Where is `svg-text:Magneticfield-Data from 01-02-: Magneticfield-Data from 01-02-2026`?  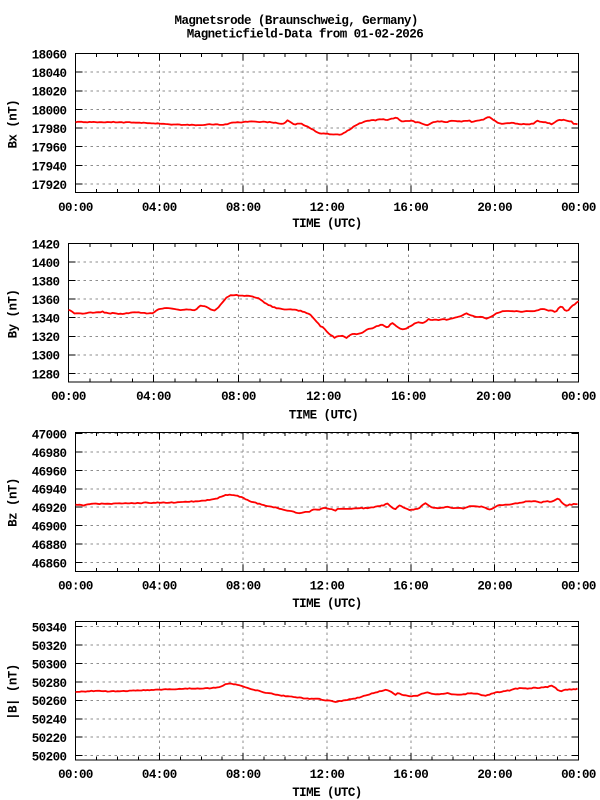 svg-text:Magneticfield-Data from 01-02-: Magneticfield-Data from 01-02-2026 is located at coordinates (305, 35).